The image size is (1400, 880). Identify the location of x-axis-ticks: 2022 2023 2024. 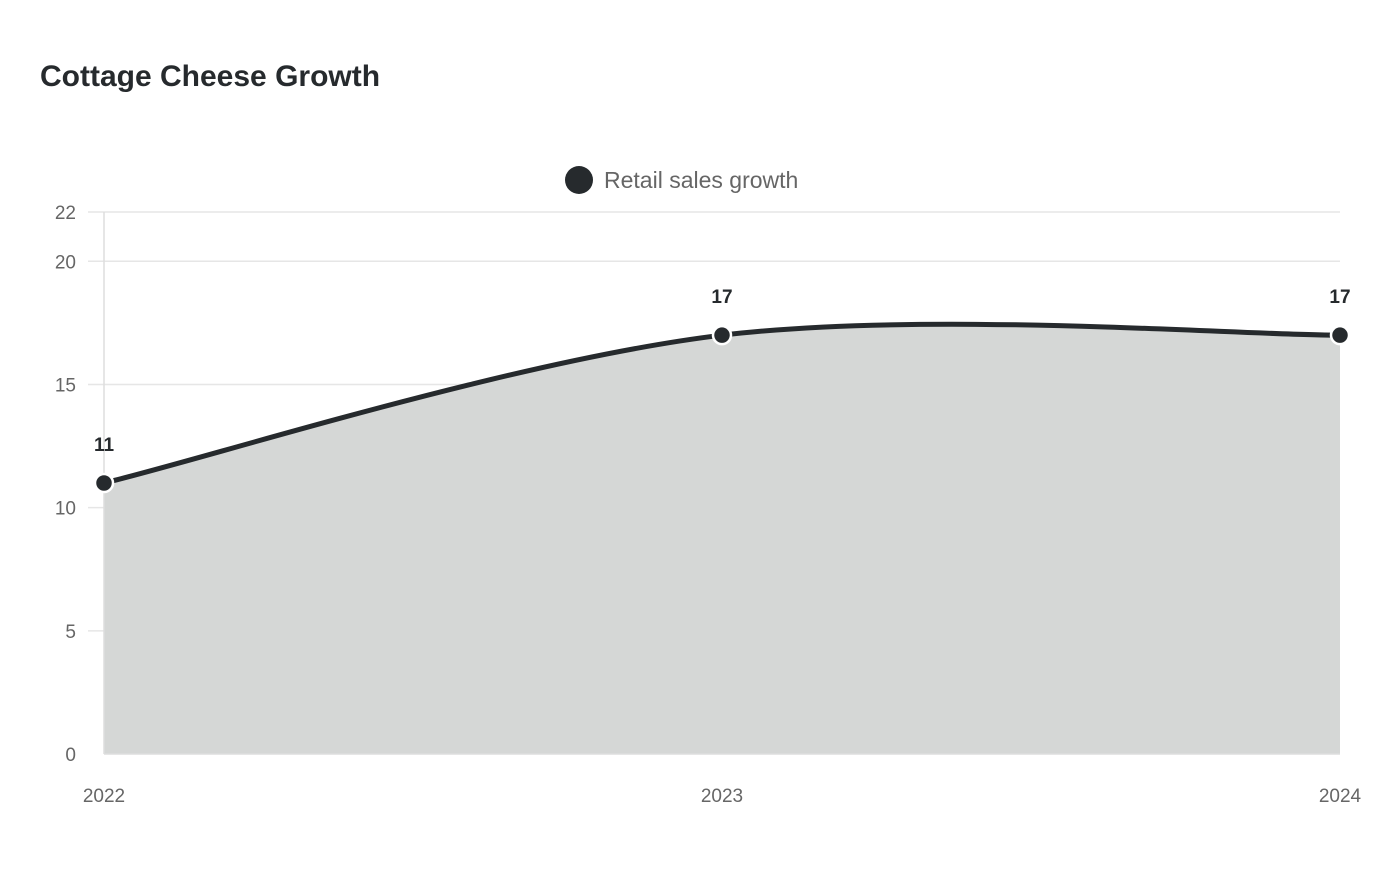
(722, 796).